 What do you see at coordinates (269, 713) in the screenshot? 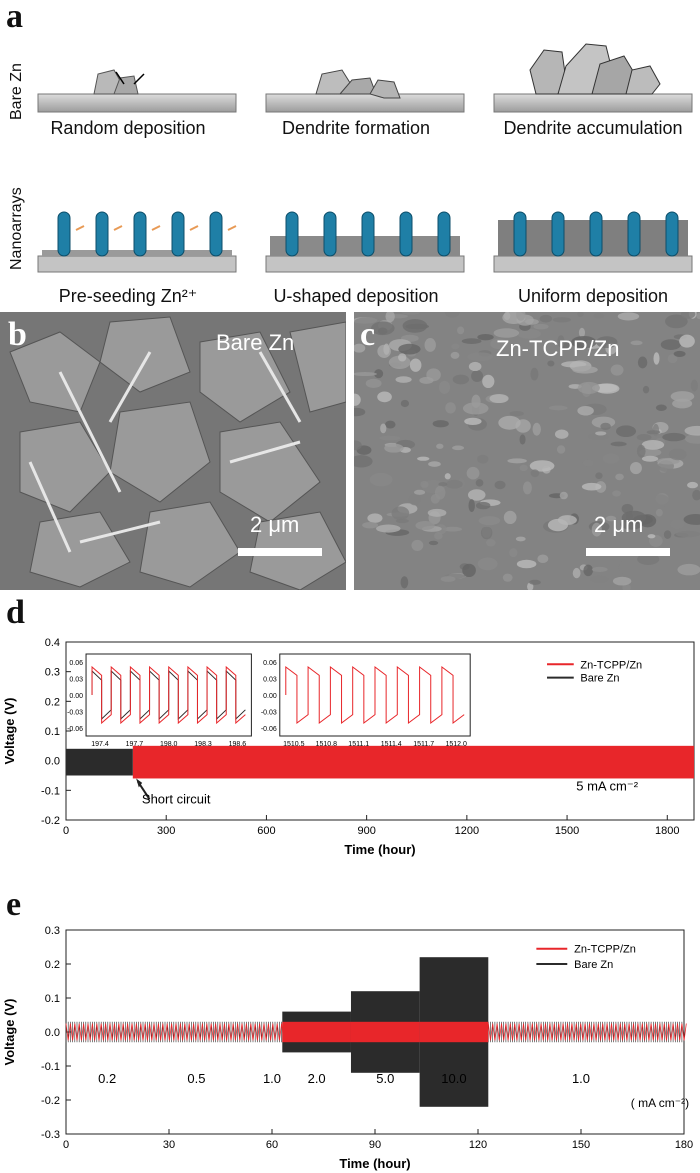
I see `chart-d-inset-ytick: -0.03` at bounding box center [269, 713].